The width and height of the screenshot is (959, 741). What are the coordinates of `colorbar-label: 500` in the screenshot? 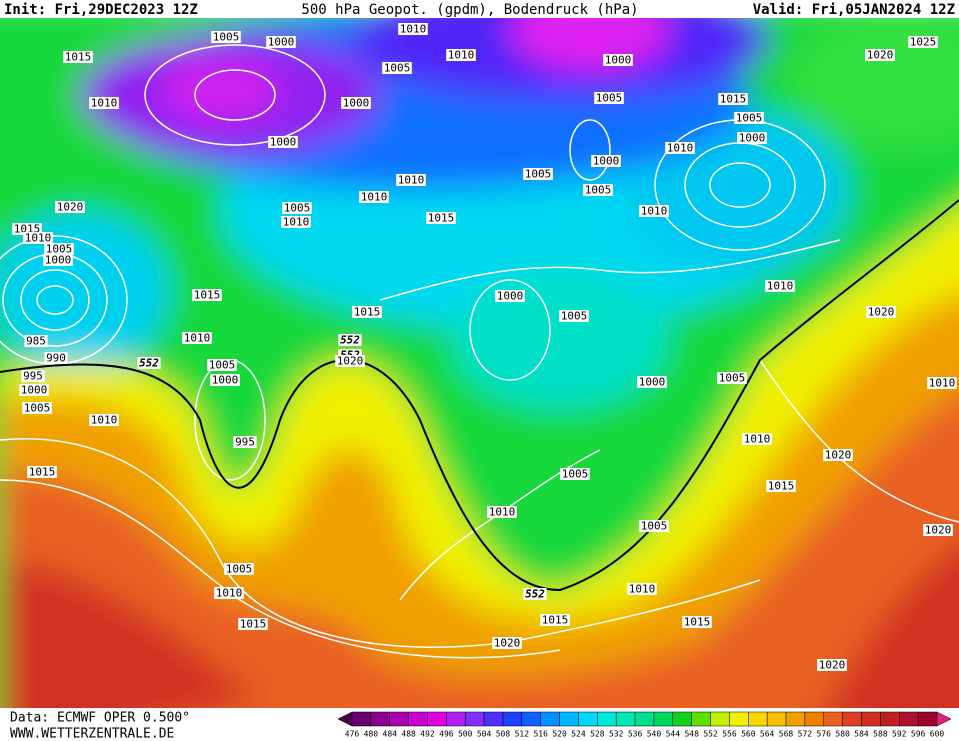 It's located at (465, 734).